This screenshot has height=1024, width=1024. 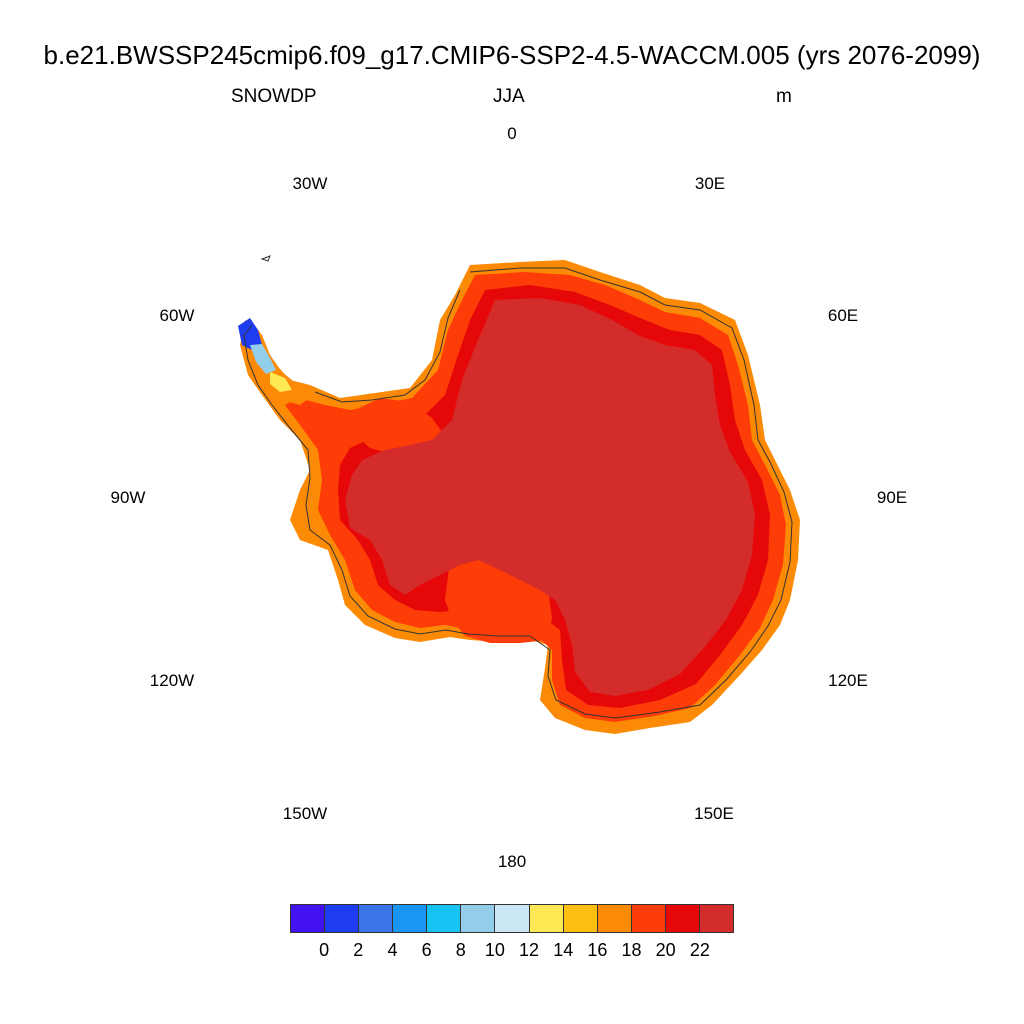 I want to click on lon-label-60e: 60E, so click(x=843, y=315).